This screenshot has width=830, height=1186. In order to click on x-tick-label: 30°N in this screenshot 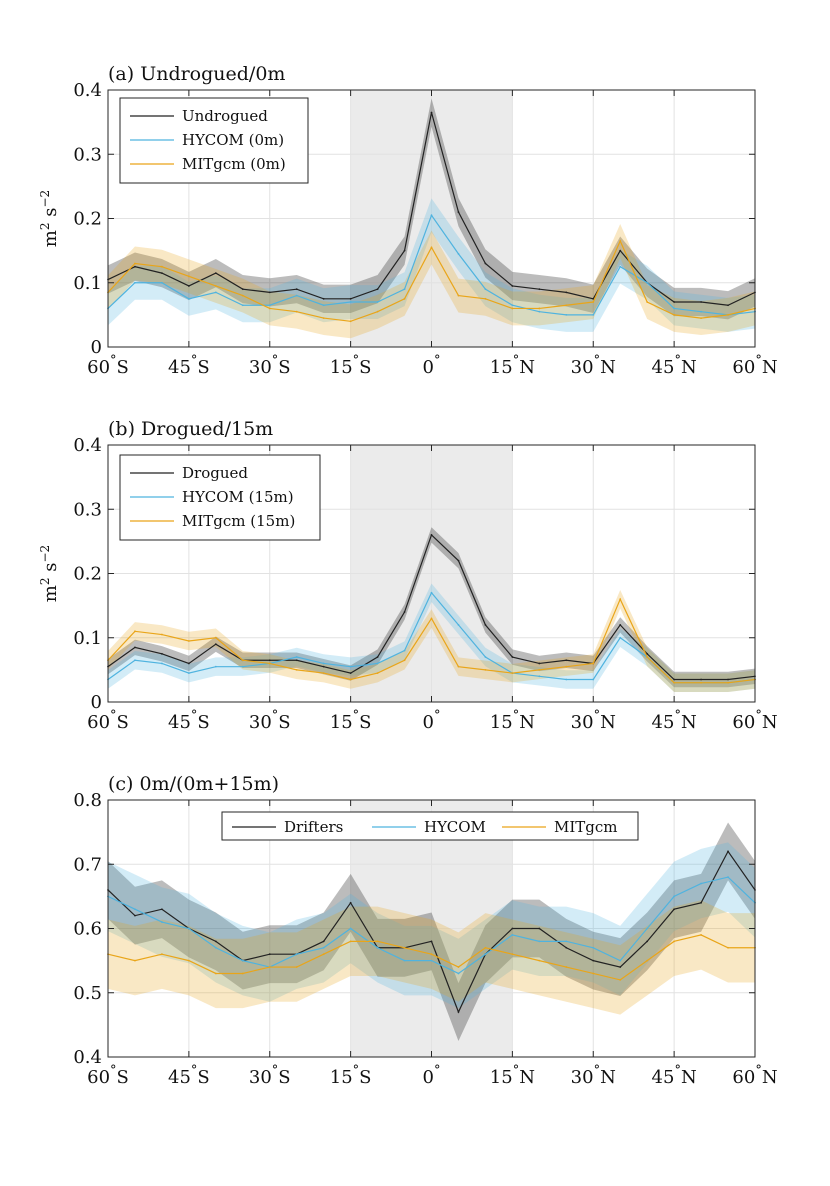, I will do `click(593, 365)`.